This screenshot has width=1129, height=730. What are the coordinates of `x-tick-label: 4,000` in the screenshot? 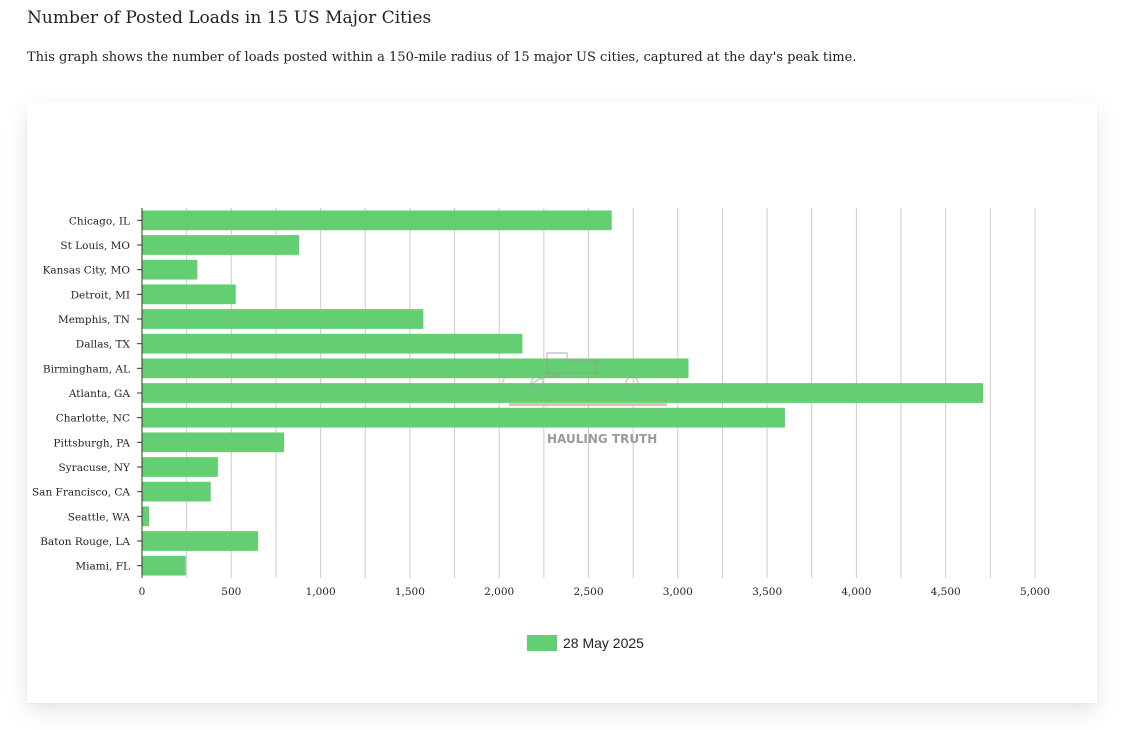 It's located at (856, 592).